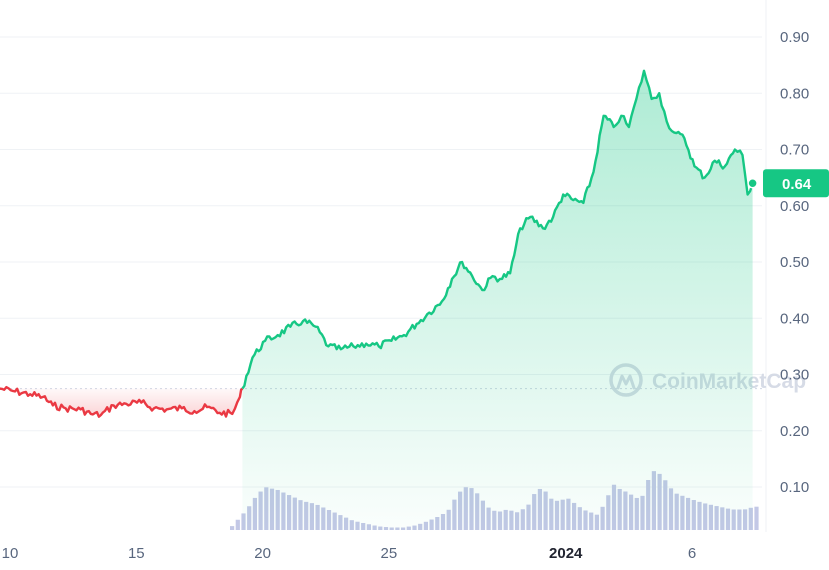 This screenshot has width=829, height=570. Describe the element at coordinates (794, 375) in the screenshot. I see `y-tick-label: 0.30` at that location.